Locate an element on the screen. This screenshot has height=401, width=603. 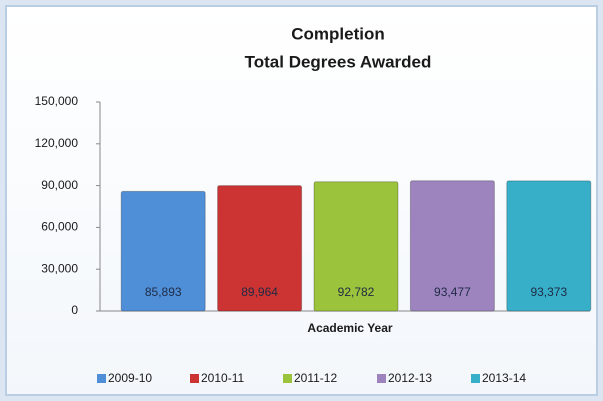
y-tick-label: 90,000 is located at coordinates (59, 185).